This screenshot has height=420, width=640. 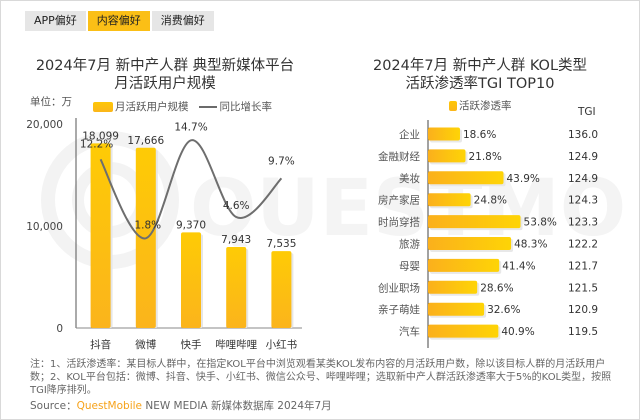 I want to click on source-prefix: Source：, so click(x=53, y=406).